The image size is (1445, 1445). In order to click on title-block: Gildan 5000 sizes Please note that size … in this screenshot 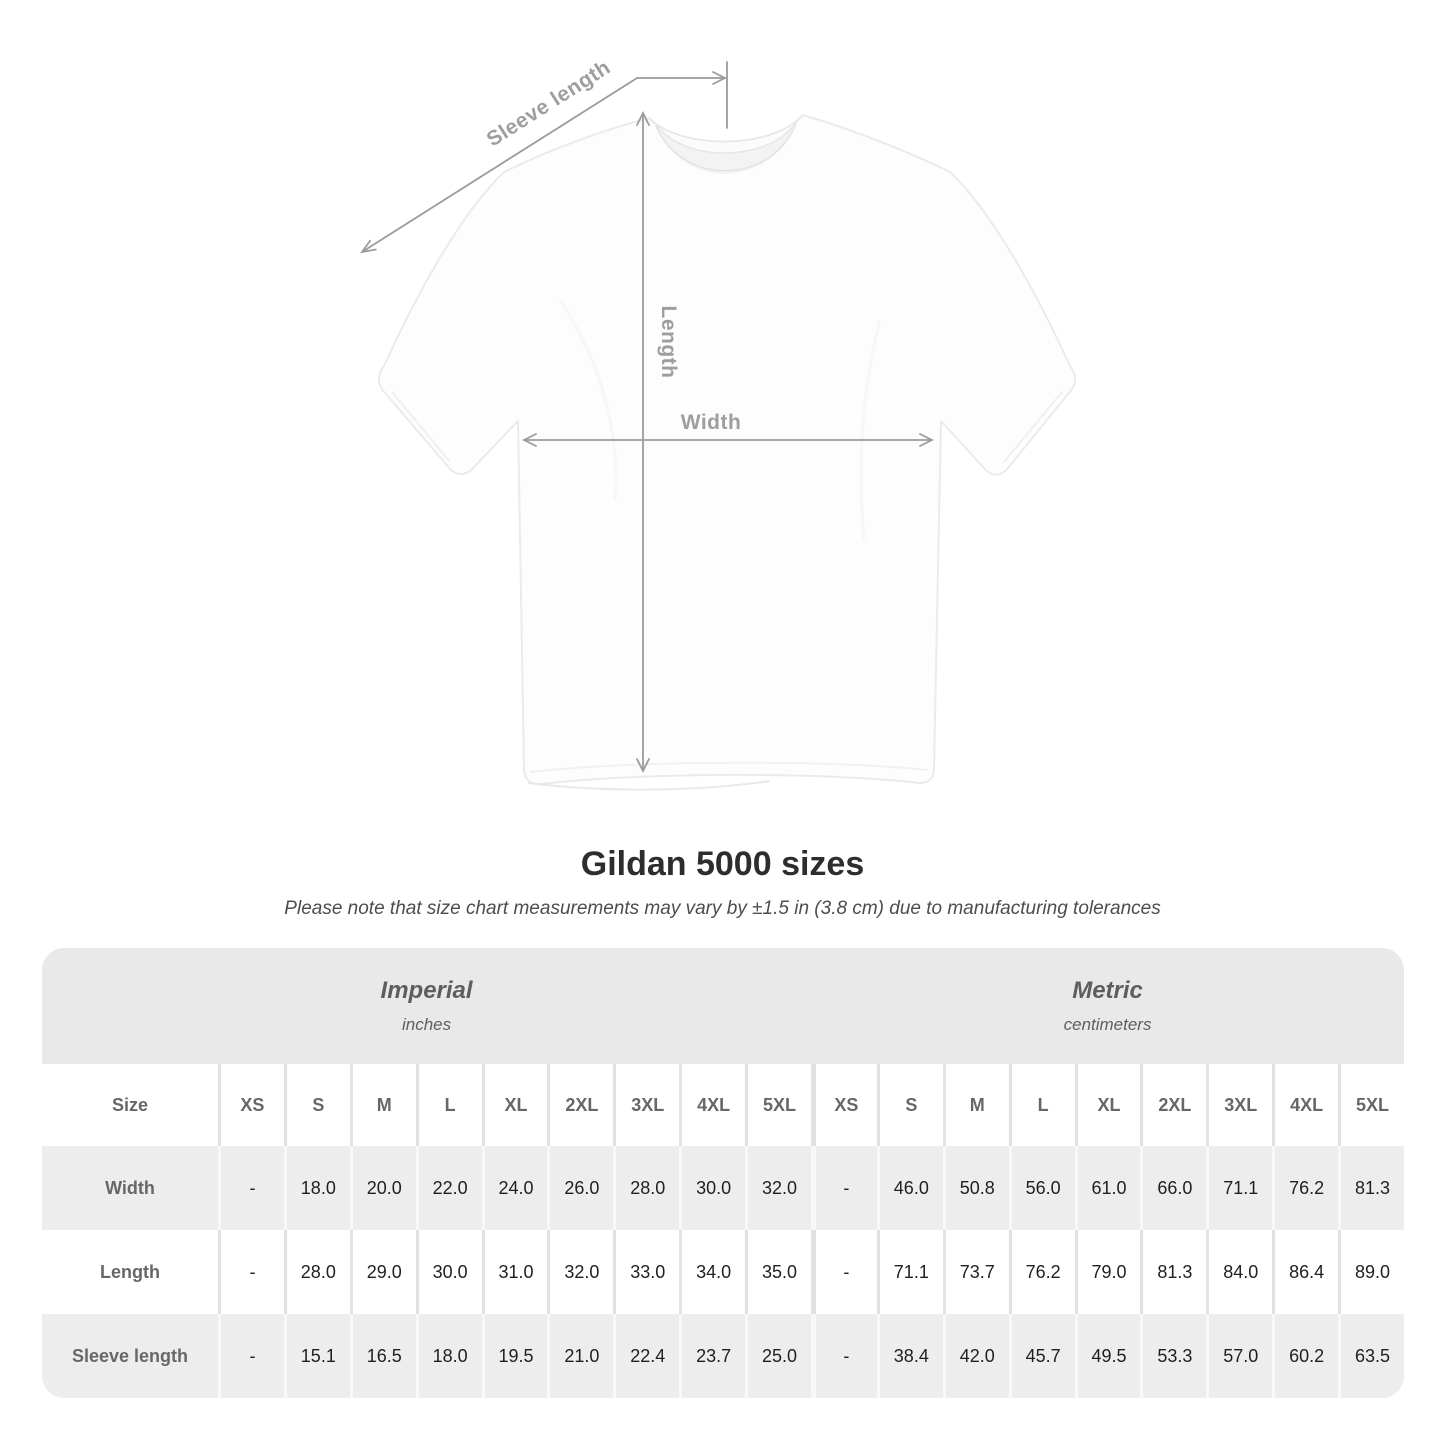, I will do `click(722, 882)`.